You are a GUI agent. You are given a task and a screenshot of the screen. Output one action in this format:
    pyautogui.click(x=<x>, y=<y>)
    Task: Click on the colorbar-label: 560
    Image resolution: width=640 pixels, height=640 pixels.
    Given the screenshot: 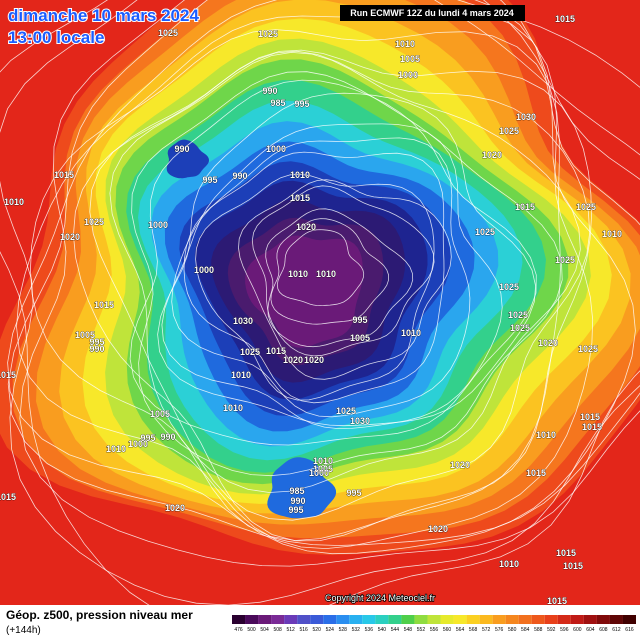 What is the action you would take?
    pyautogui.click(x=447, y=630)
    